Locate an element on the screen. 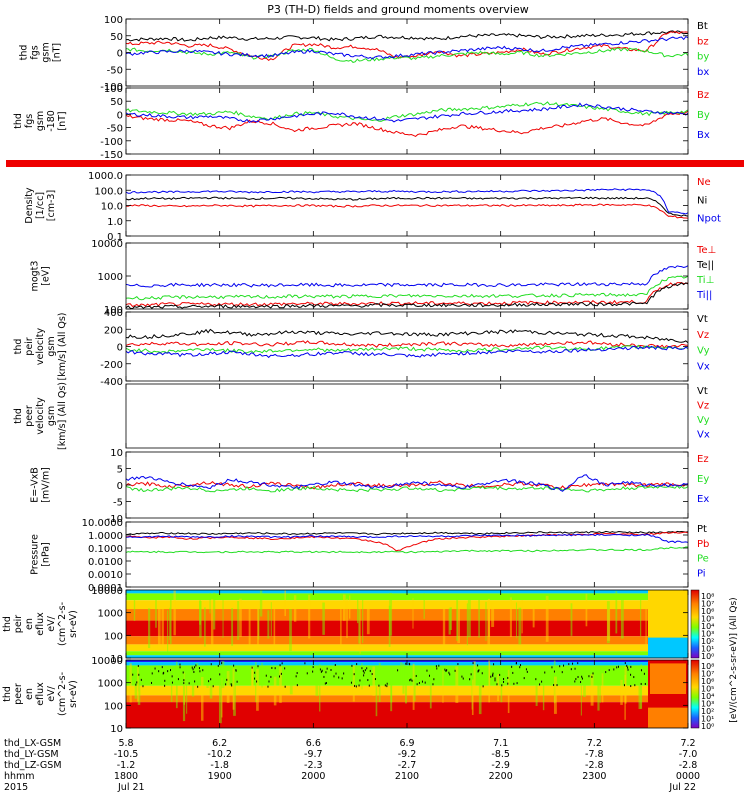 The height and width of the screenshot is (800, 750). legend-Vx: Vx is located at coordinates (703, 366).